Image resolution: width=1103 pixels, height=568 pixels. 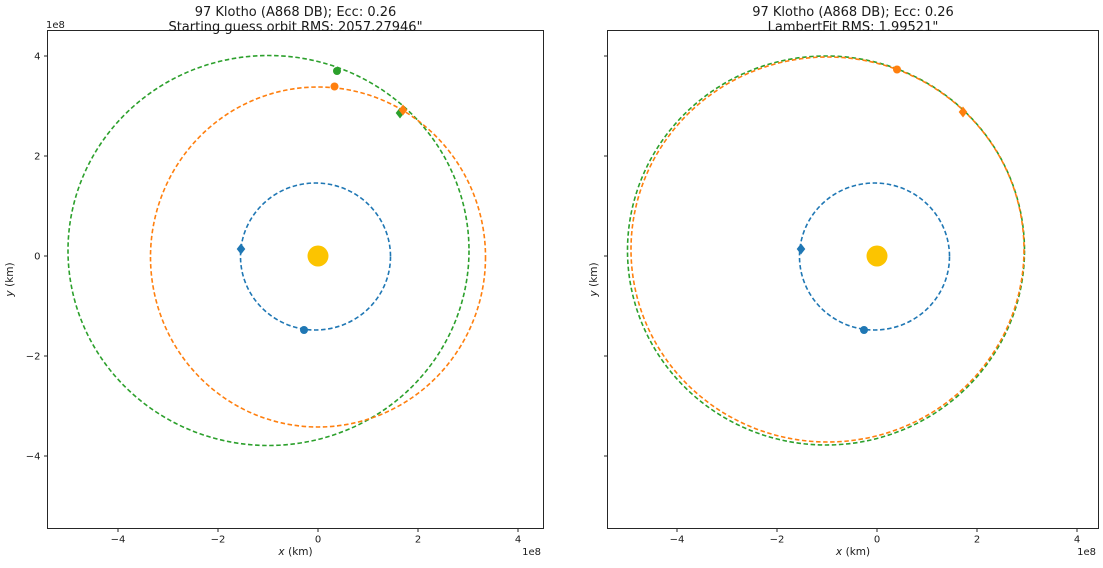 I want to click on lambertfit-orbit-diamond-marker, so click(x=963, y=112).